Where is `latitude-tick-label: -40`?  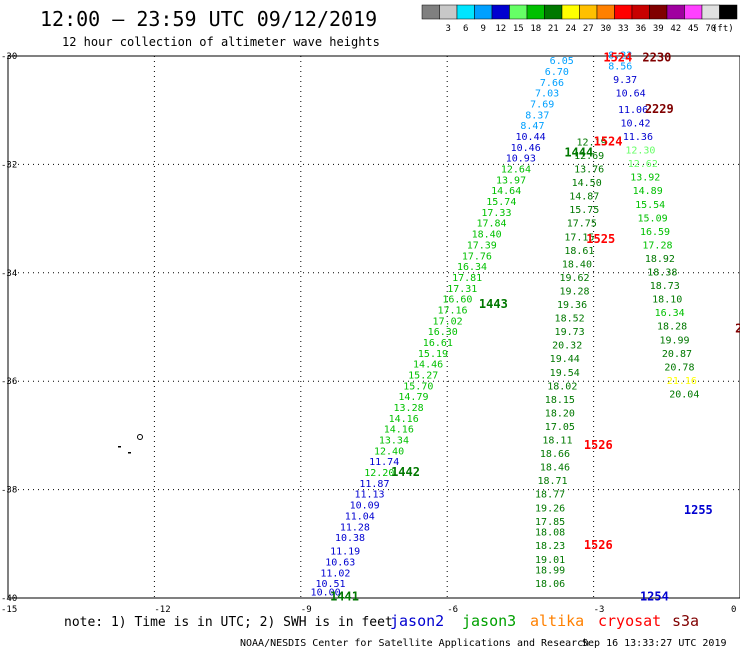
latitude-tick-label: -40 is located at coordinates (9, 599).